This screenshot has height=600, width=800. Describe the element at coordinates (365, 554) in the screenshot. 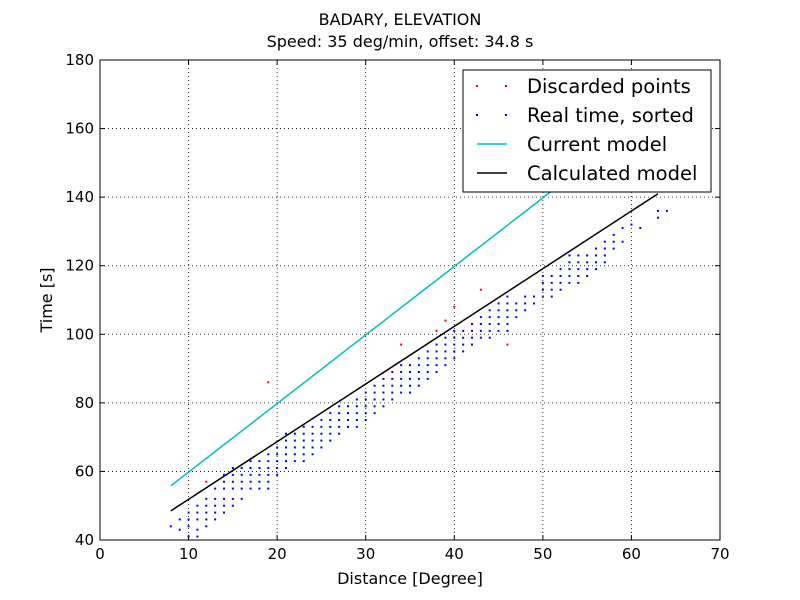

I see `x-tick-label: 30` at that location.